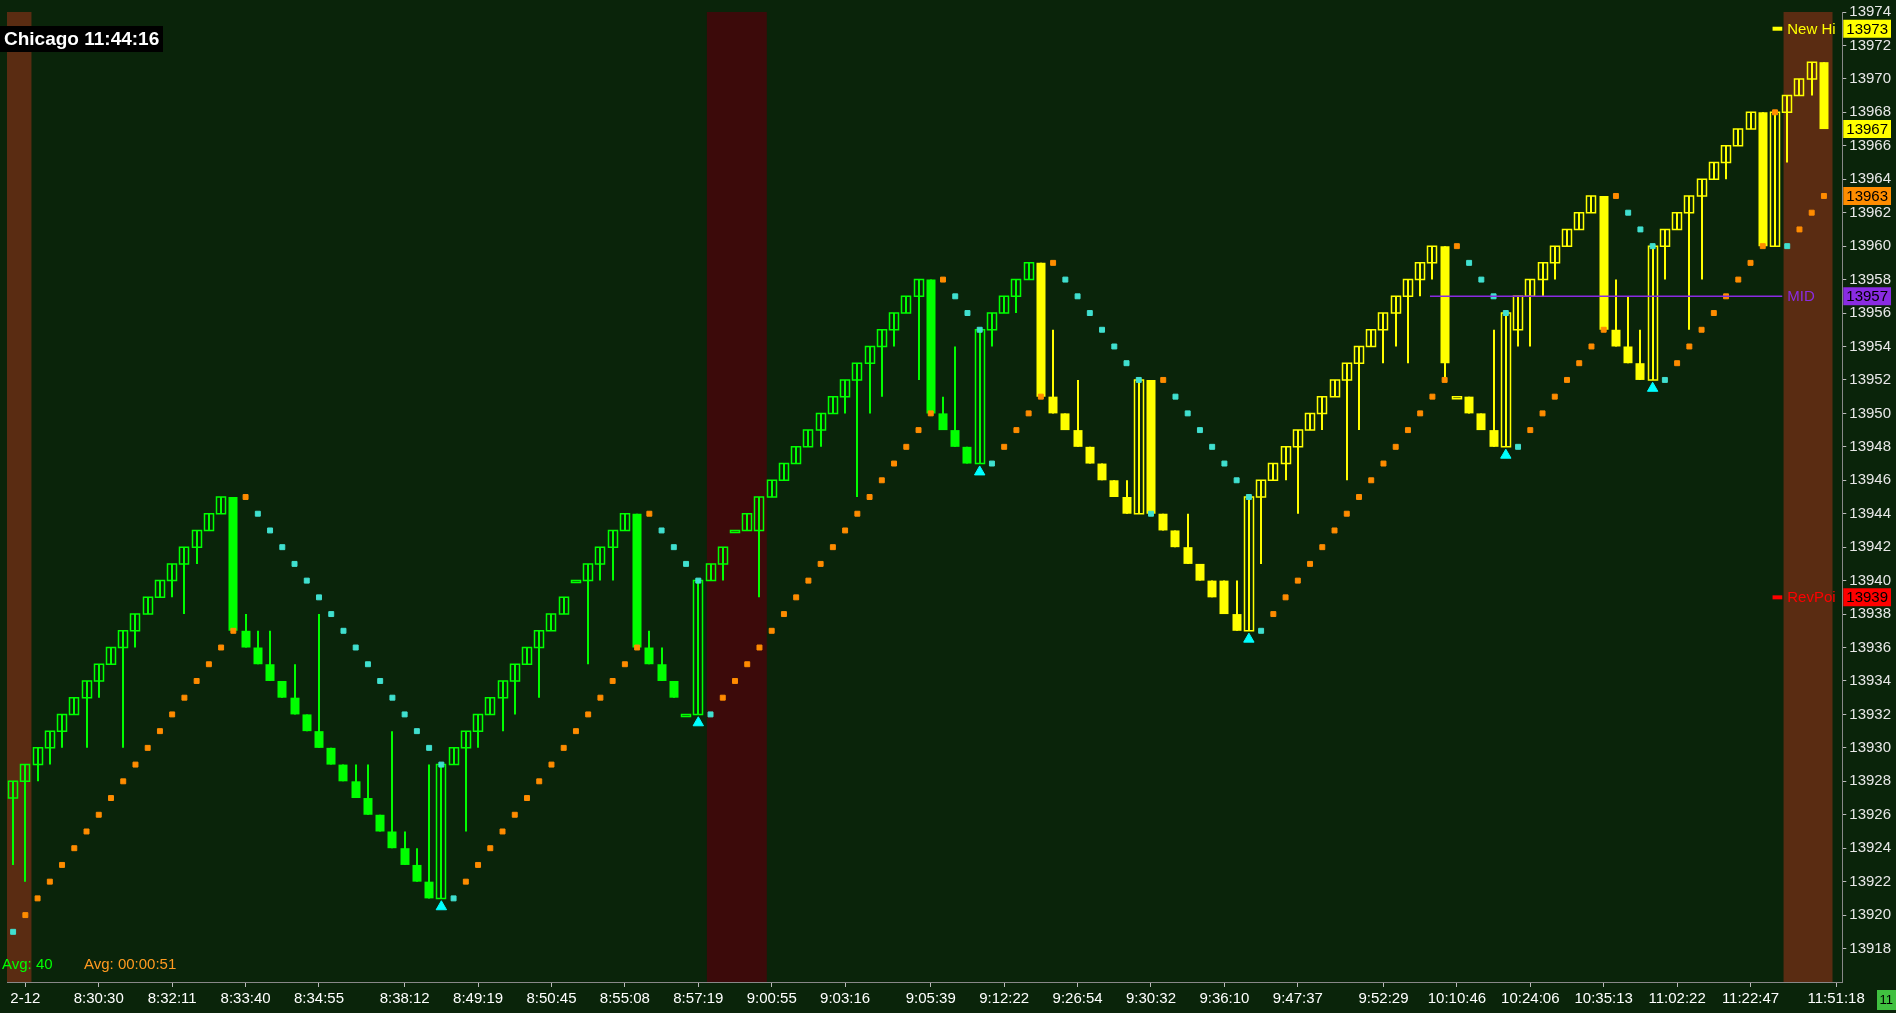 The height and width of the screenshot is (1013, 1896). Describe the element at coordinates (172, 998) in the screenshot. I see `x-tick-label: 8:32:11` at that location.